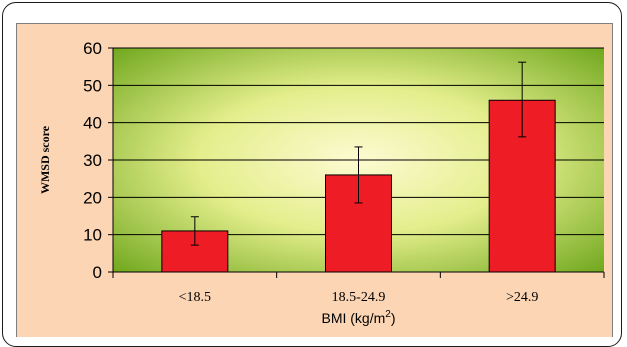  Describe the element at coordinates (522, 297) in the screenshot. I see `x-tick-label: >24.9` at that location.